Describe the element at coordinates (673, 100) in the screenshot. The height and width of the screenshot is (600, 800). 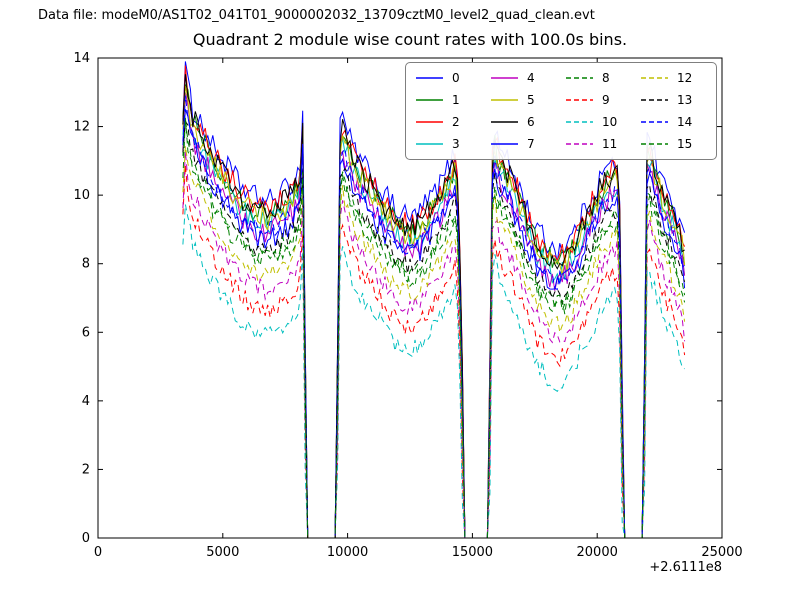
I see `legend-item-13: 13` at that location.